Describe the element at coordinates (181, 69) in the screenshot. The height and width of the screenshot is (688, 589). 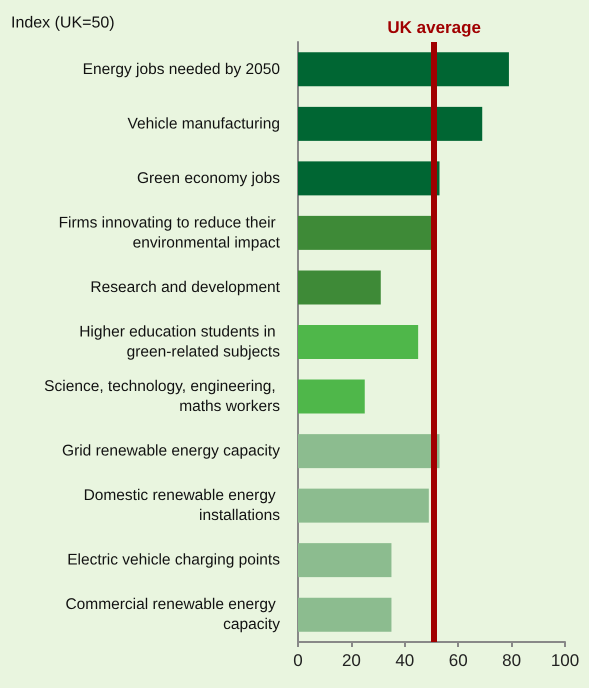
I see `y-tick-label: Energy jobs needed by 2050` at that location.